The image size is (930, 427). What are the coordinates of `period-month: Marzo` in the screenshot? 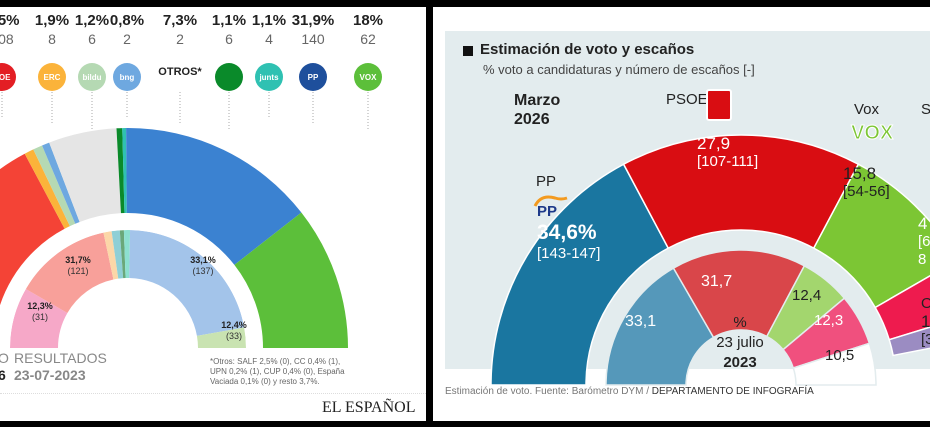 It's located at (537, 100).